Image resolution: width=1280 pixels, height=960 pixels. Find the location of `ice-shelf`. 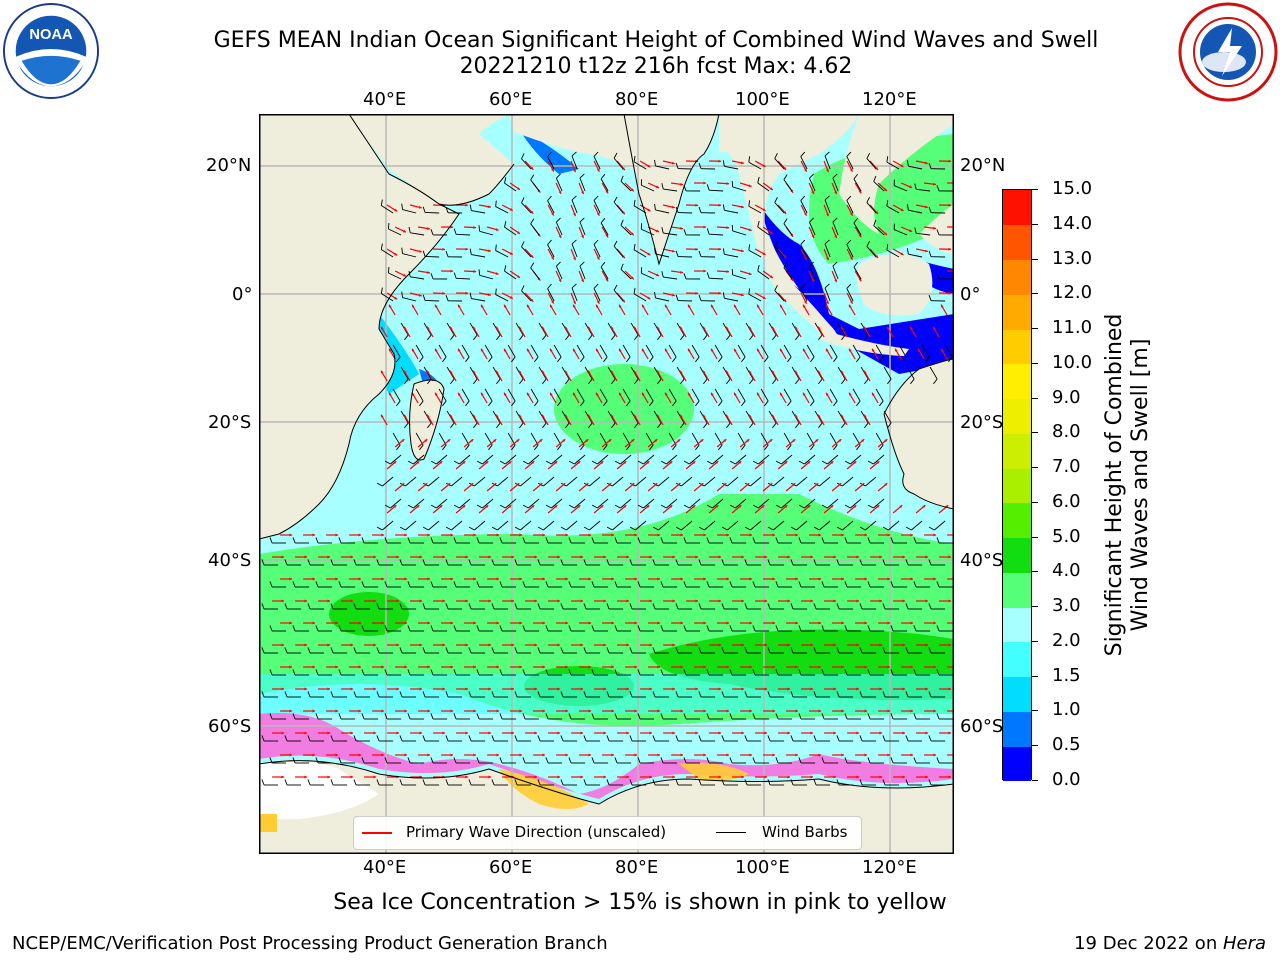

ice-shelf is located at coordinates (319, 789).